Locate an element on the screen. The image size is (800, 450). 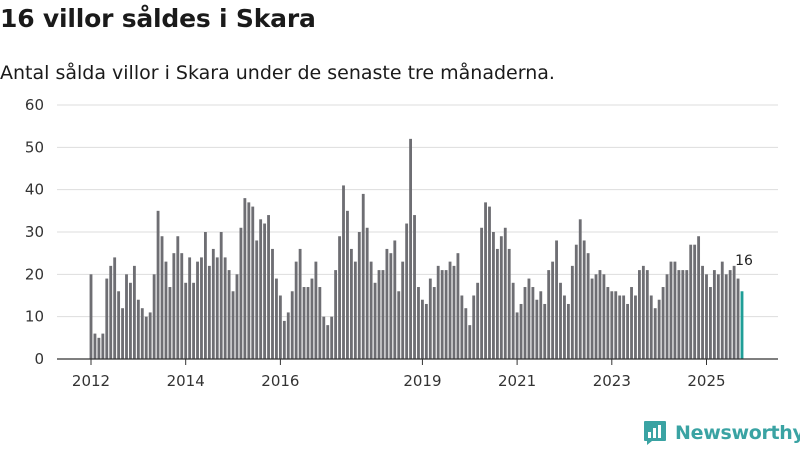
newsworthy-logo: Newsworthy is located at coordinates (721, 433).